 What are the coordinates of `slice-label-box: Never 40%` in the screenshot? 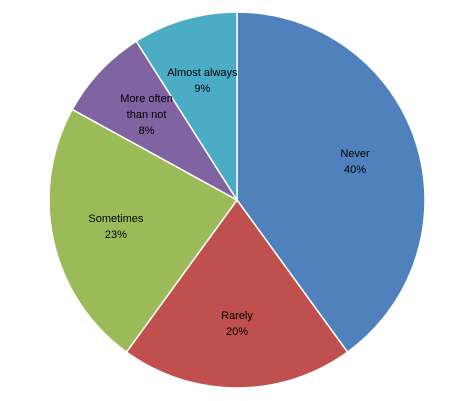 It's located at (355, 162).